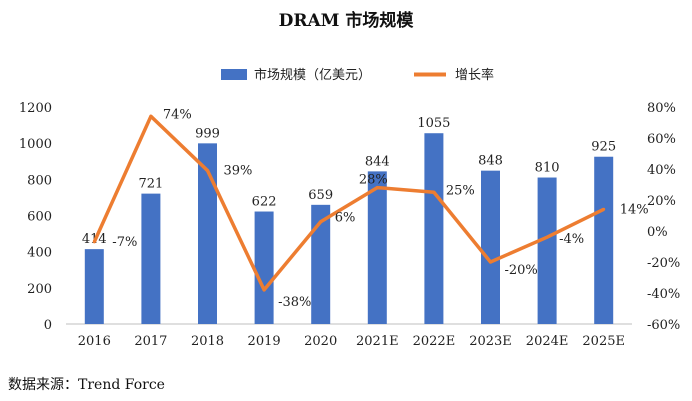  I want to click on right-axis-tick-label: 80%, so click(661, 108).